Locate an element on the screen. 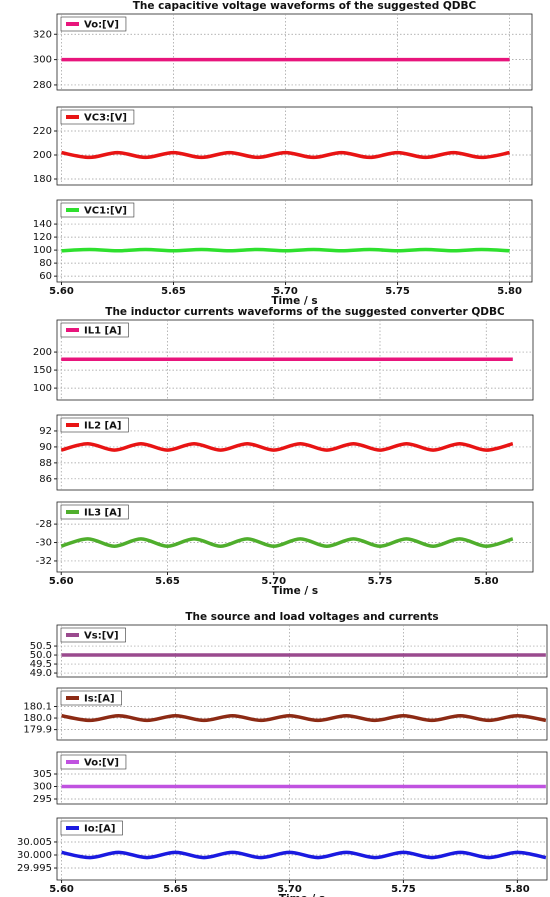  legend: Io:[A] is located at coordinates (91, 828).